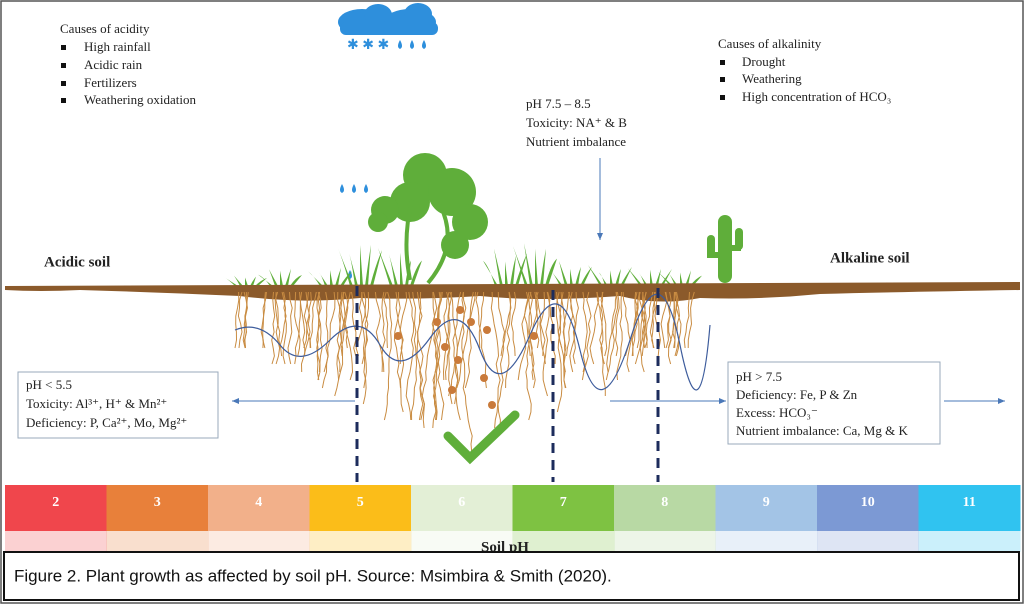  I want to click on water-line, so click(472, 342).